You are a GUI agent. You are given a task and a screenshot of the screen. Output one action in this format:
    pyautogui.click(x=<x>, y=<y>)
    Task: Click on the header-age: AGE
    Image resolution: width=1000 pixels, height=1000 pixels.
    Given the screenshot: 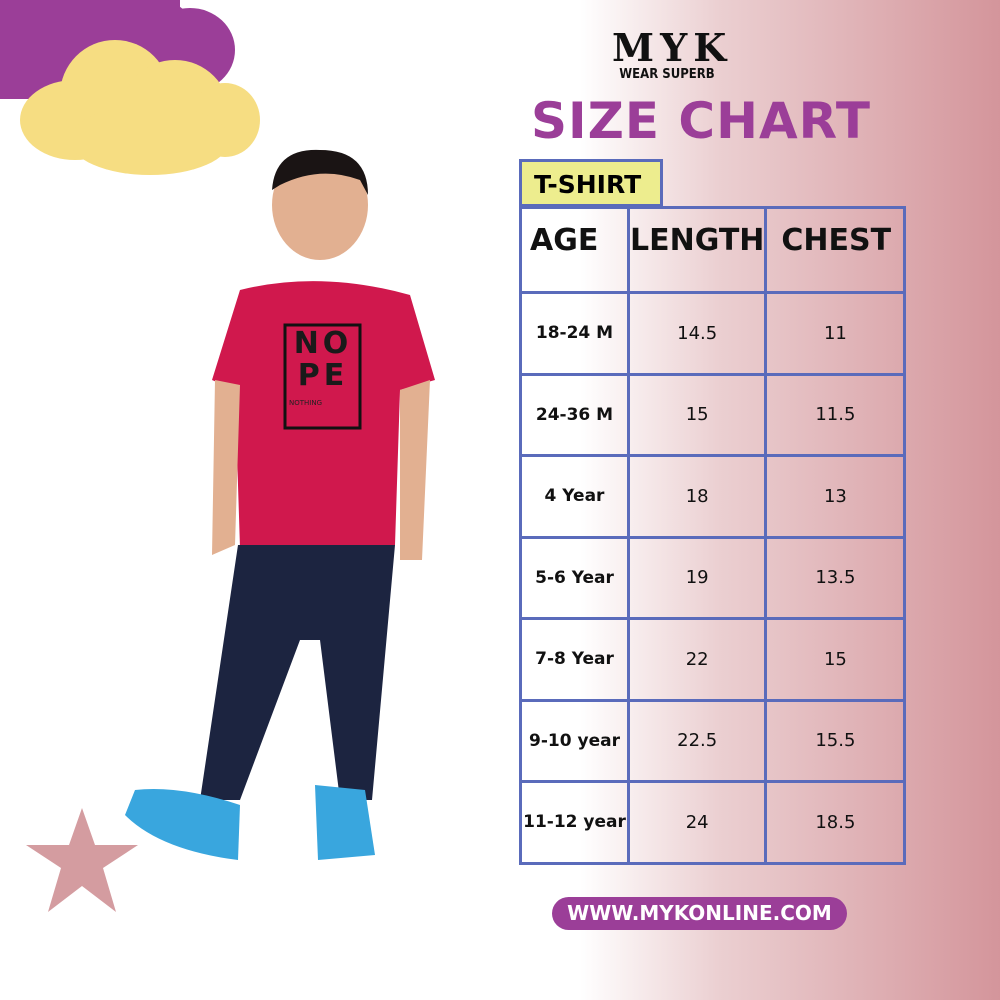 What is the action you would take?
    pyautogui.click(x=574, y=250)
    